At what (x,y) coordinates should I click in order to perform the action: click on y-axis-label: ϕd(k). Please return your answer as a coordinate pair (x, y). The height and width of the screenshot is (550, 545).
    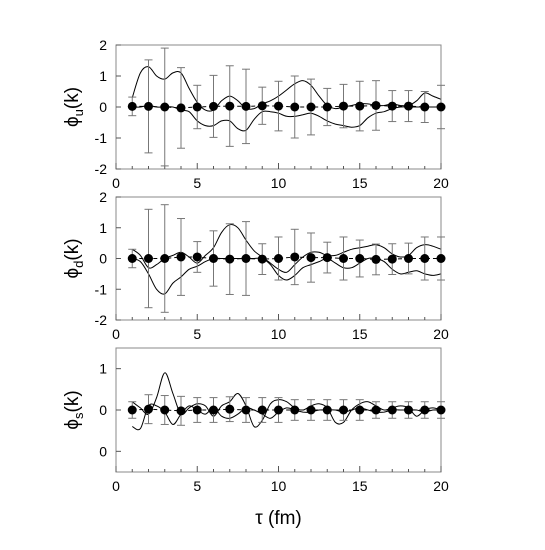
    Looking at the image, I should click on (74, 258).